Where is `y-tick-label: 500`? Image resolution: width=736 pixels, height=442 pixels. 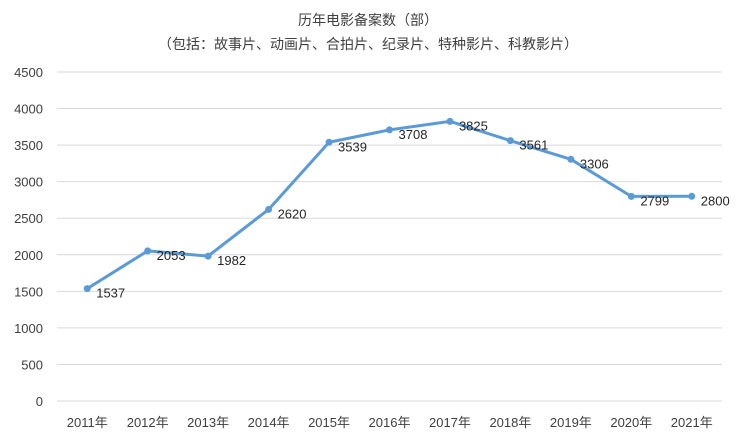 y-tick-label: 500 is located at coordinates (32, 364).